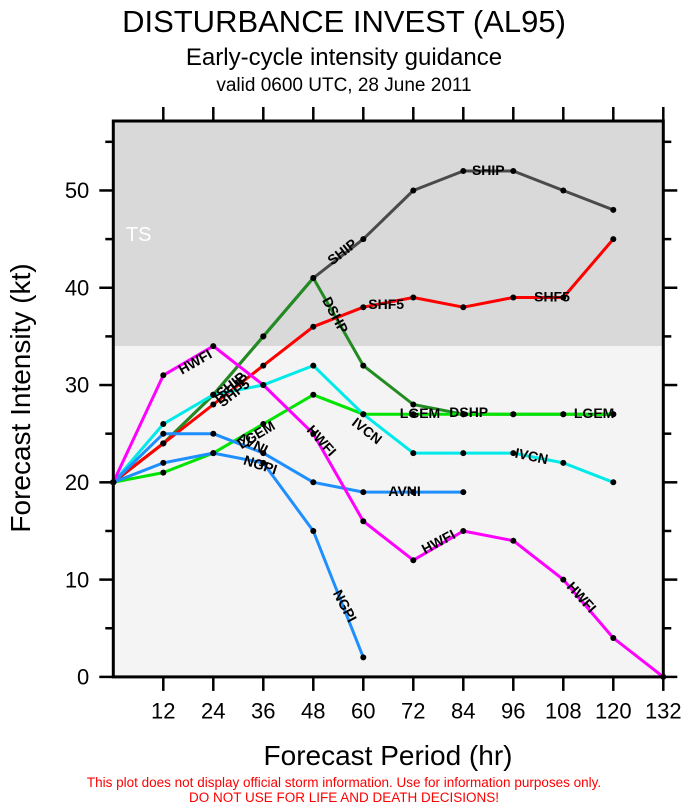 The height and width of the screenshot is (810, 688). I want to click on page-title: DISTURBANCE INVEST (AL95), so click(344, 21).